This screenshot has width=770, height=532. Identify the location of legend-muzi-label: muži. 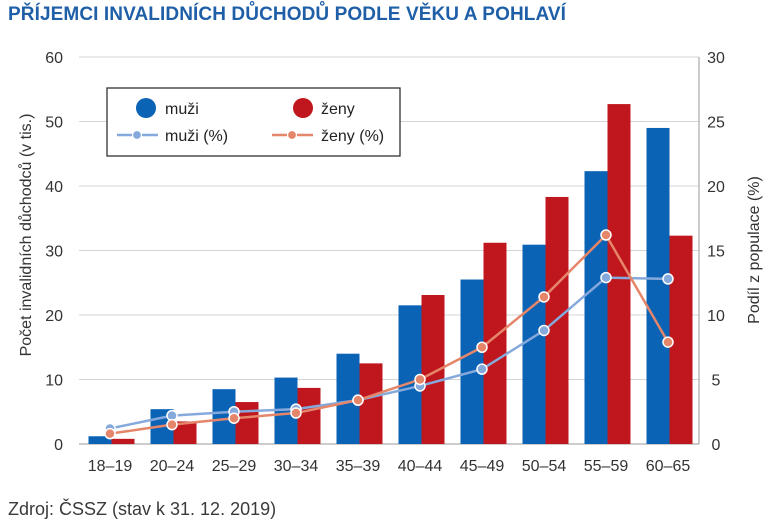
(182, 109).